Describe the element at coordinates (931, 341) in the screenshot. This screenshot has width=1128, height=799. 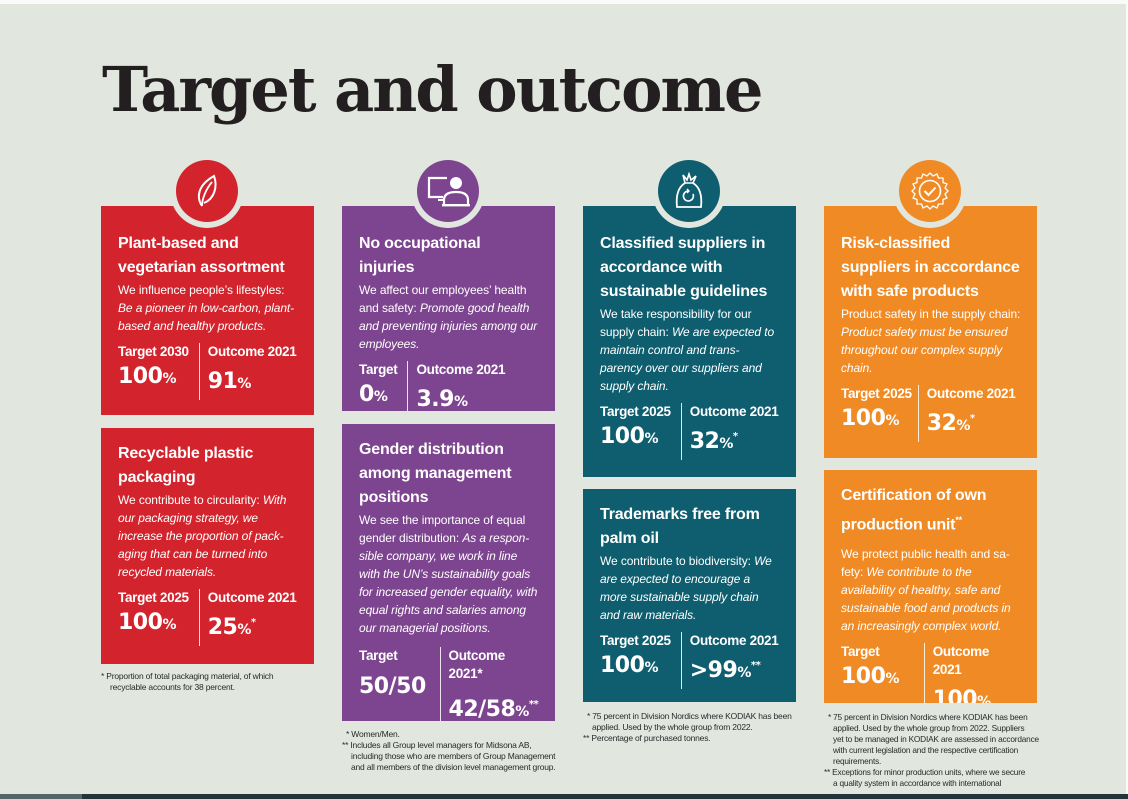
I see `card-description: Product safety in the supply chain` at that location.